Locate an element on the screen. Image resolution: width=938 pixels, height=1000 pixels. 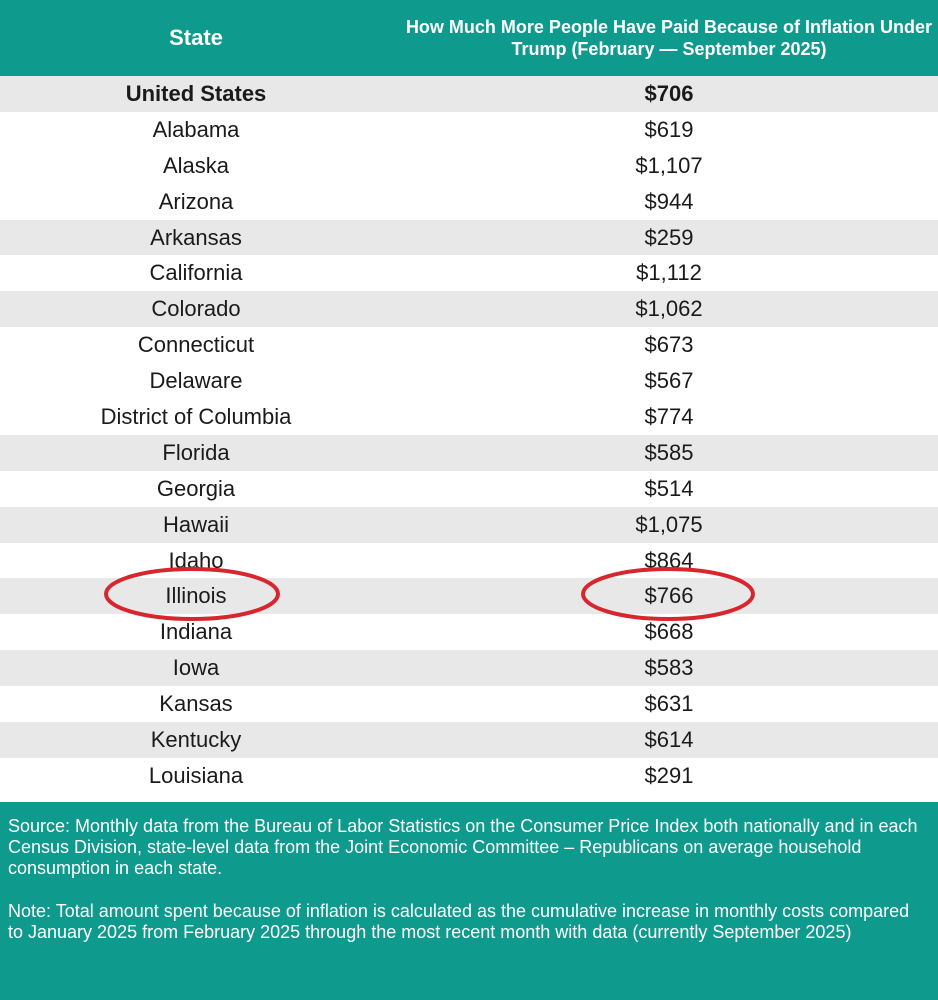
amount-cell: $514 is located at coordinates (669, 488).